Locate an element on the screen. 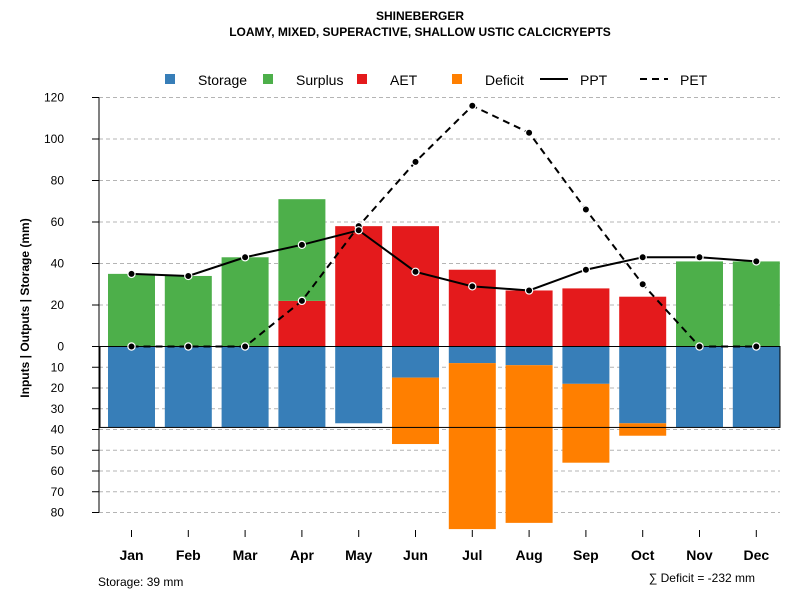 This screenshot has height=600, width=800. y-tick-label: 30 is located at coordinates (58, 409).